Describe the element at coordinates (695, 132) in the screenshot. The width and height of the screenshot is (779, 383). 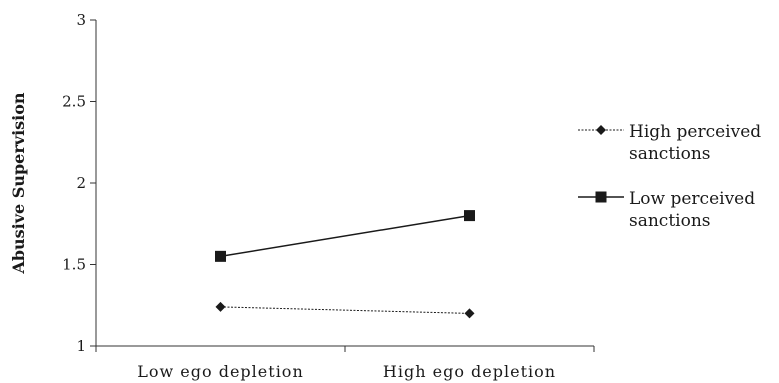
I see `legend-label: High perceived` at that location.